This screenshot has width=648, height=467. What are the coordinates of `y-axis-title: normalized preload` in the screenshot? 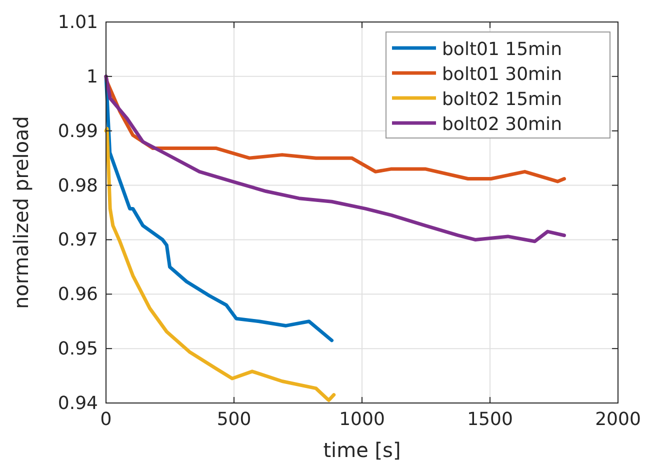 It's located at (21, 213).